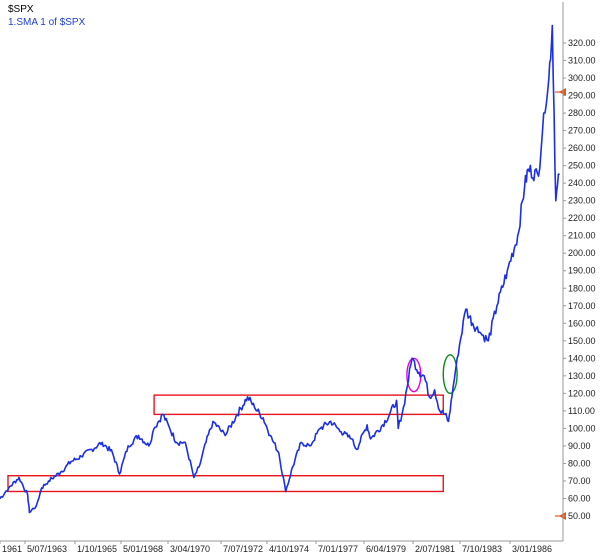 The image size is (602, 559). I want to click on y-tick-label: 60.00, so click(579, 498).